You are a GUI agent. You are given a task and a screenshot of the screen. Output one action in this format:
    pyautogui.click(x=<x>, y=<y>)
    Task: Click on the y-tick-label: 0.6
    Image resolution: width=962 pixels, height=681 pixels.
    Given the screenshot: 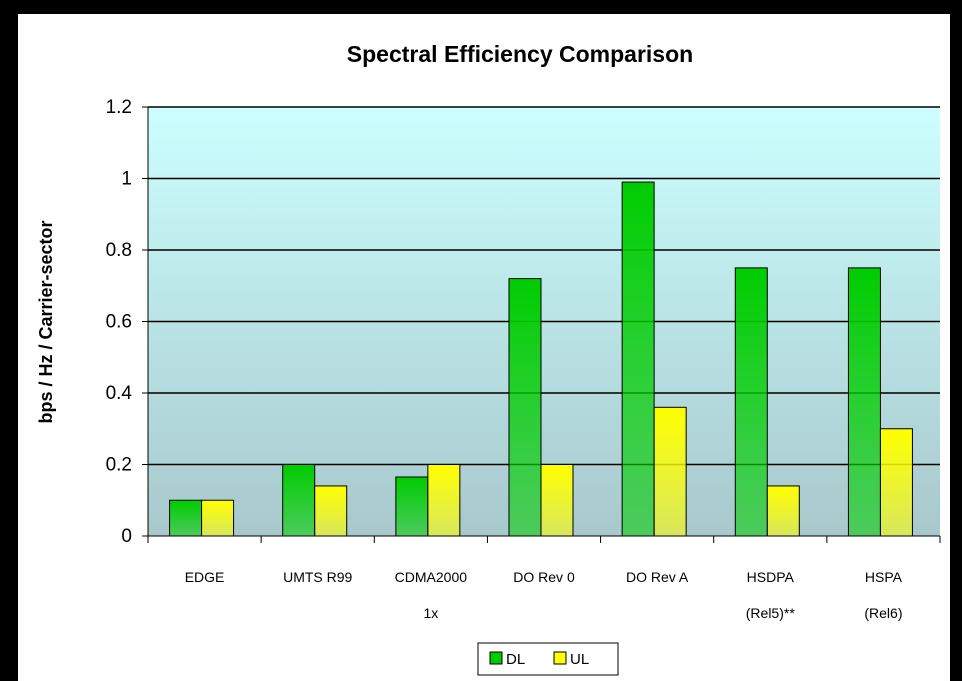 What is the action you would take?
    pyautogui.click(x=119, y=322)
    